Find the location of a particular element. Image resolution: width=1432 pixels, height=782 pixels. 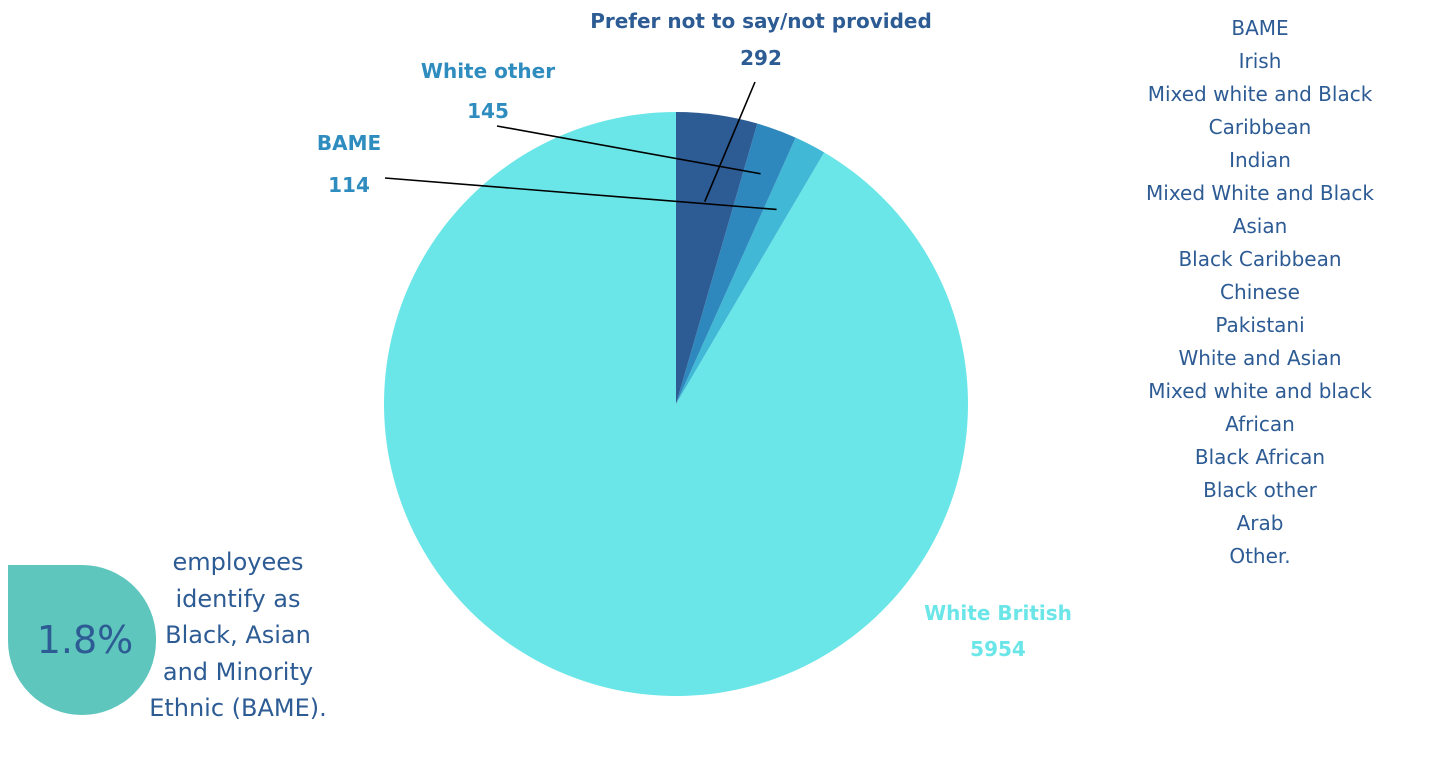

slice-label-bame: BAME is located at coordinates (349, 143).